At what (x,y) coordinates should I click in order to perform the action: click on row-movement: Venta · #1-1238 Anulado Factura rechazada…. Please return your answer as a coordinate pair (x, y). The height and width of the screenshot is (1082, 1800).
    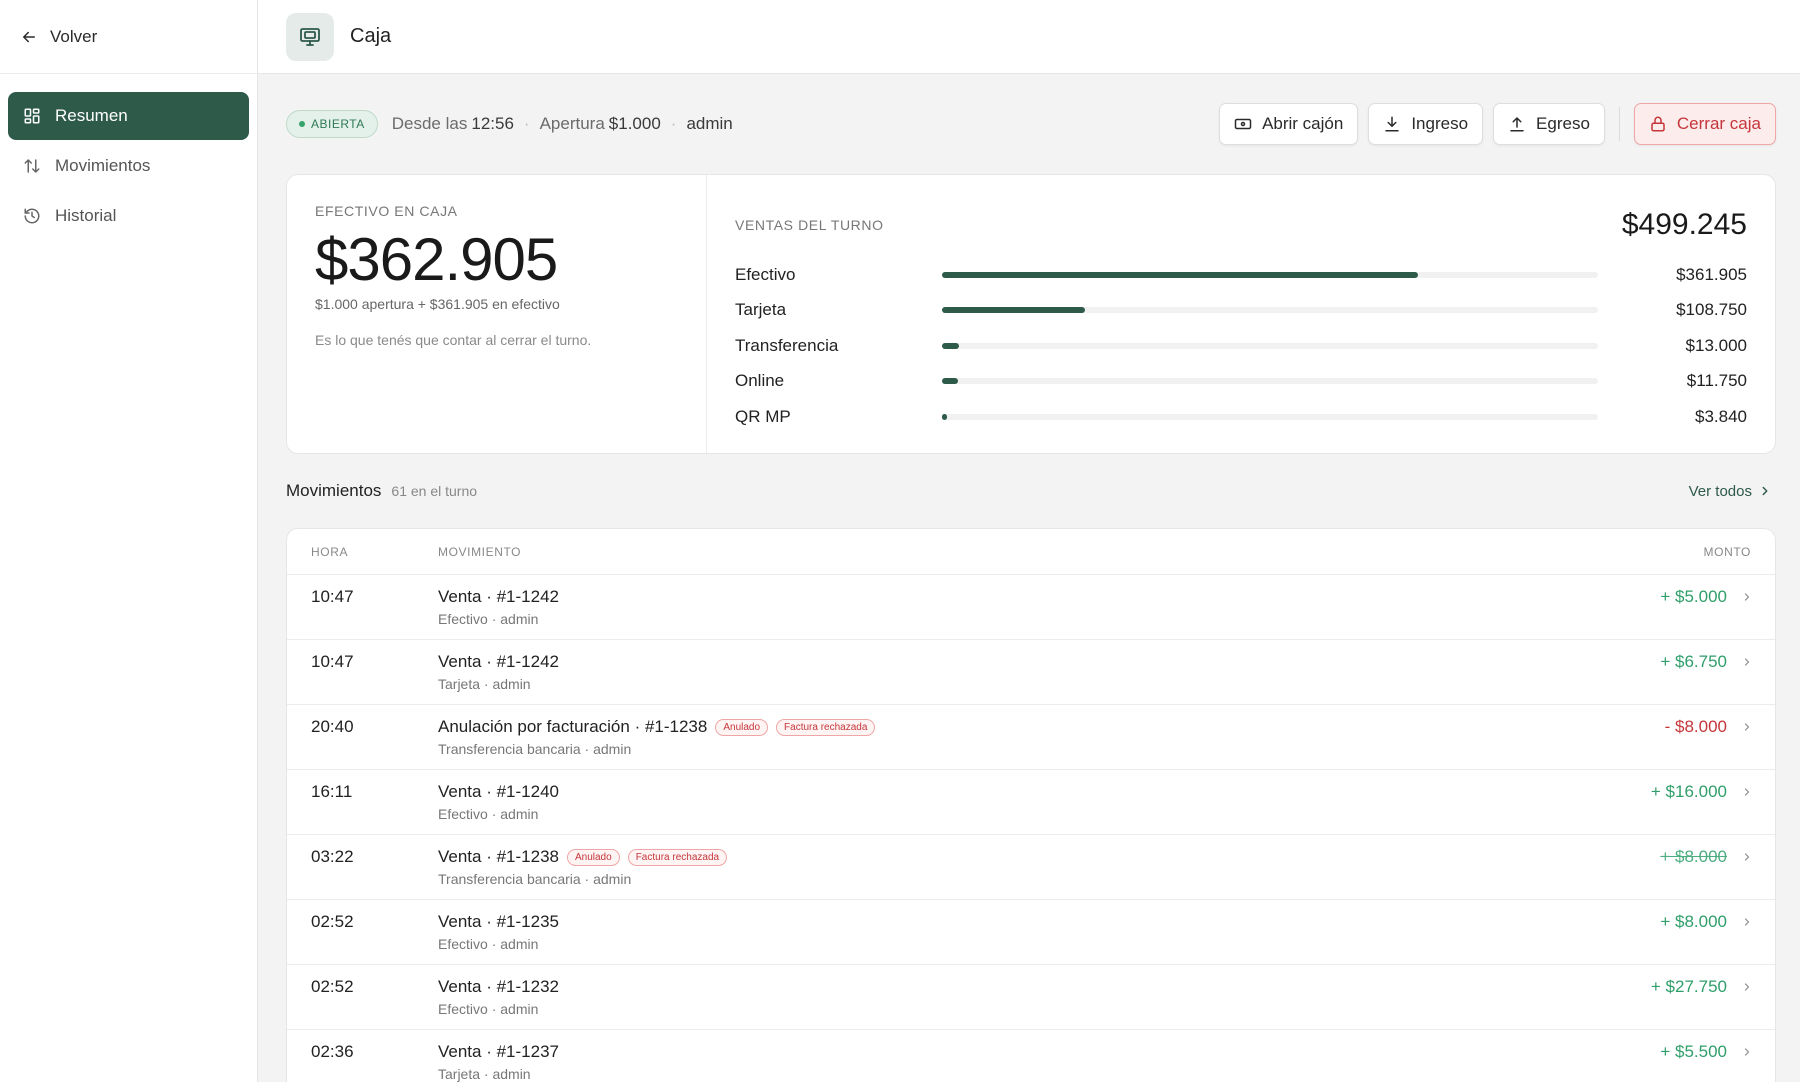
    Looking at the image, I should click on (981, 873).